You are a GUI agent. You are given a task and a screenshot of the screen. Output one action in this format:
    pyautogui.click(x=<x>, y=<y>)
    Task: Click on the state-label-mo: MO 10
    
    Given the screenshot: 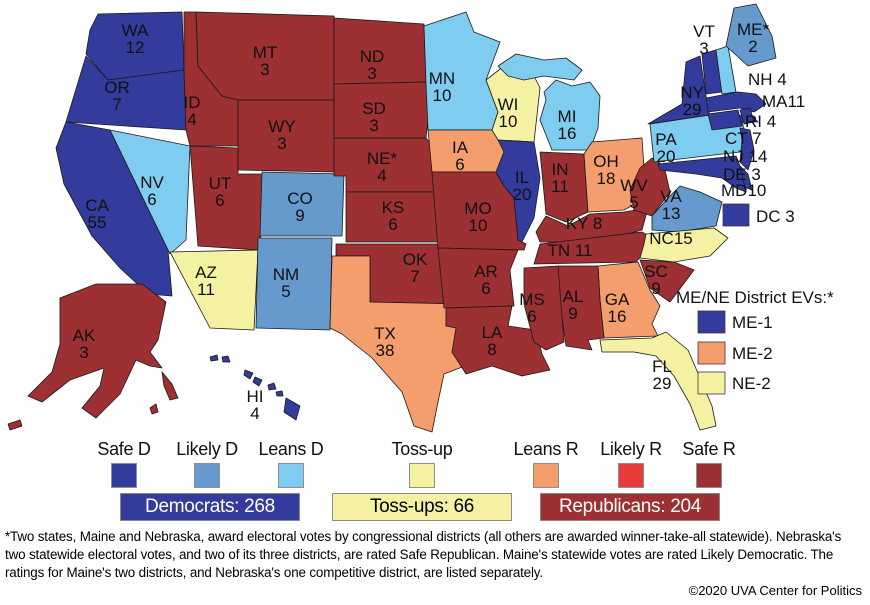 What is the action you would take?
    pyautogui.click(x=477, y=217)
    